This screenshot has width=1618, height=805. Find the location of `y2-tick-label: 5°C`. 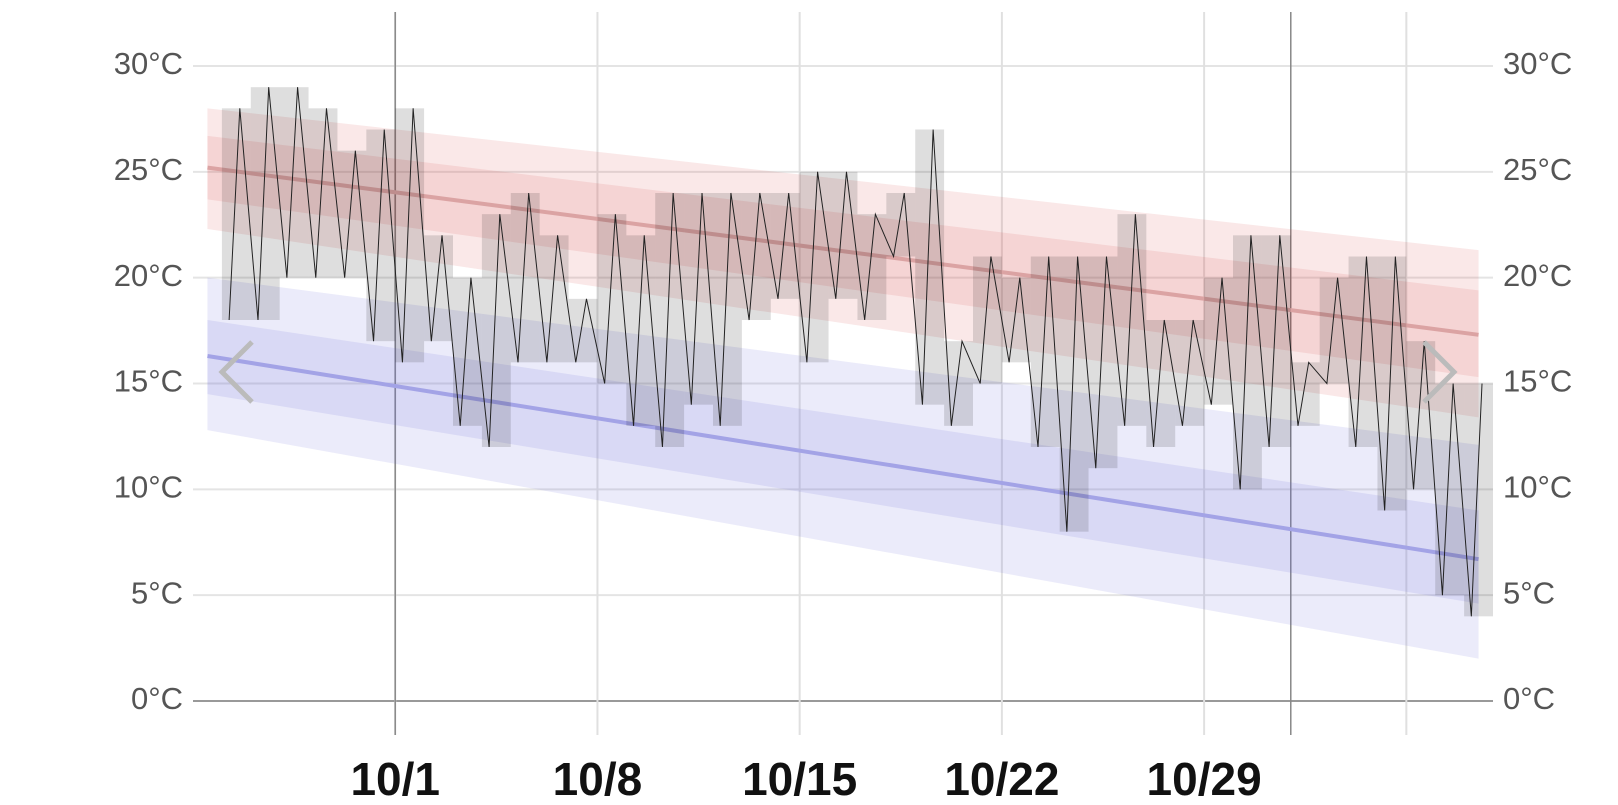

y2-tick-label: 5°C is located at coordinates (1529, 592).